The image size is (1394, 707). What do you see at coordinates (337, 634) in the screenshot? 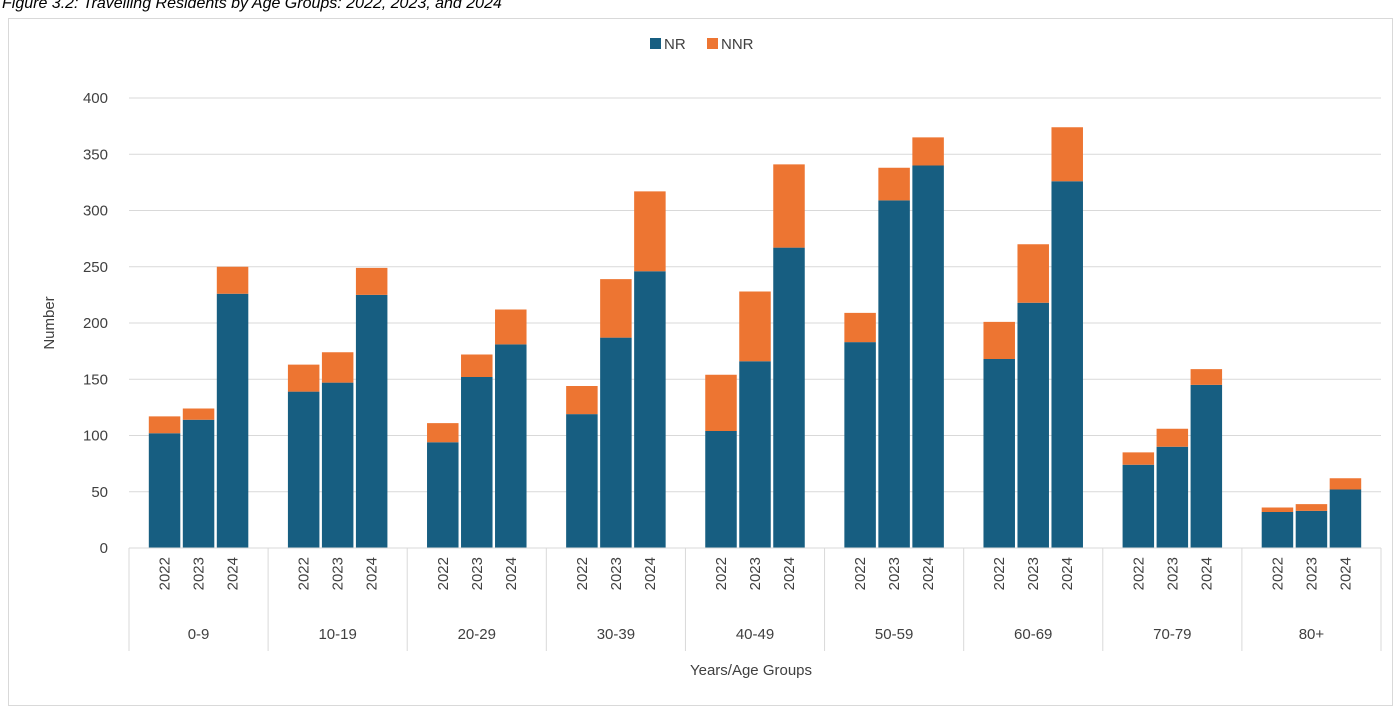
I see `age-group-label: 10-19` at bounding box center [337, 634].